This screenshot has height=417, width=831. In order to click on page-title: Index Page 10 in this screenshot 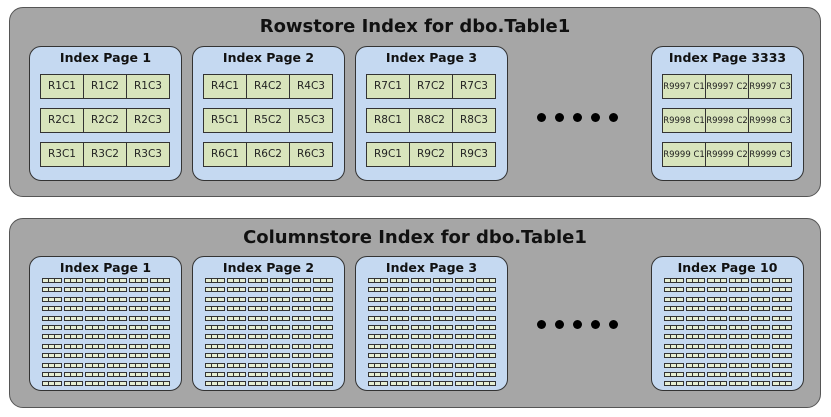, I will do `click(727, 267)`.